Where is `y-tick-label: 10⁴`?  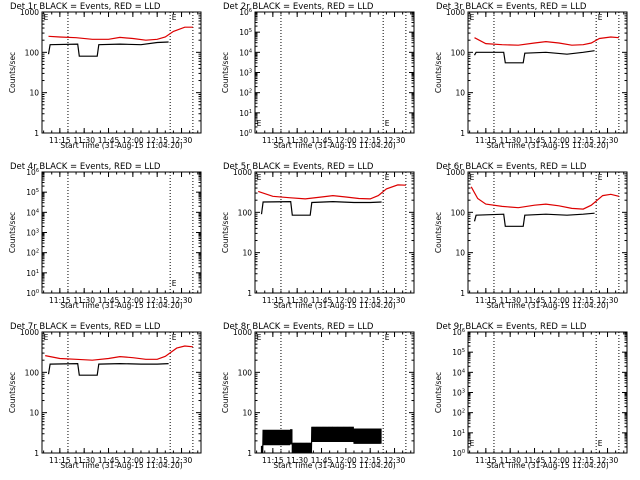 y-tick-label: 10⁴ is located at coordinates (458, 372).